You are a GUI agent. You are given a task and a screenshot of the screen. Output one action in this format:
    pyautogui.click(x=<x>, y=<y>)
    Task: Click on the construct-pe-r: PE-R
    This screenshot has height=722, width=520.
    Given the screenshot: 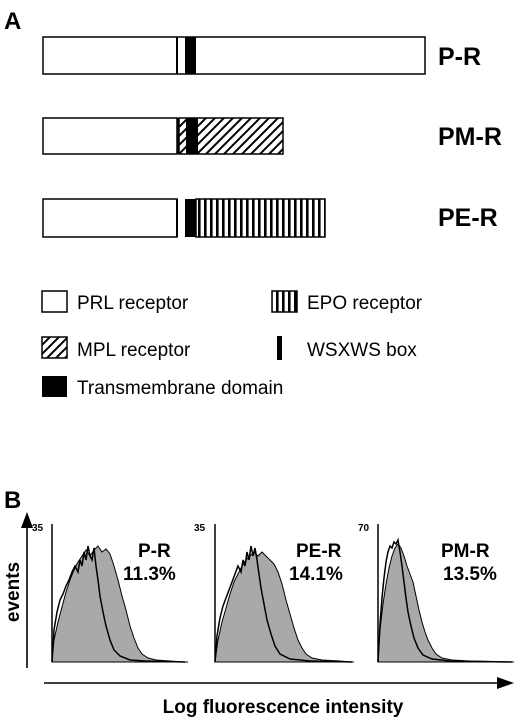 What is the action you would take?
    pyautogui.click(x=270, y=218)
    